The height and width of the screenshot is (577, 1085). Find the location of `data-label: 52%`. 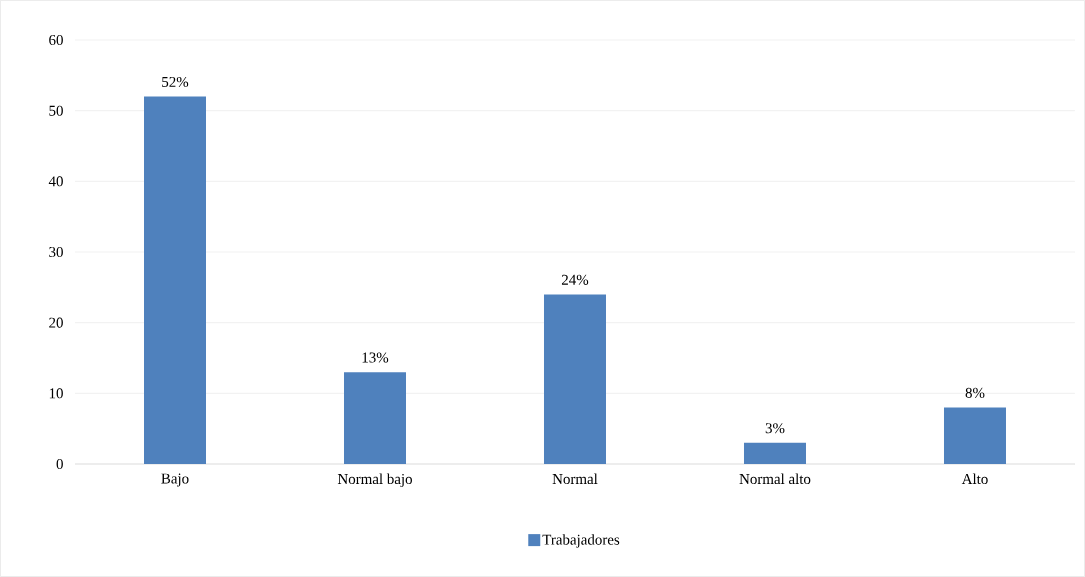

data-label: 52% is located at coordinates (175, 82).